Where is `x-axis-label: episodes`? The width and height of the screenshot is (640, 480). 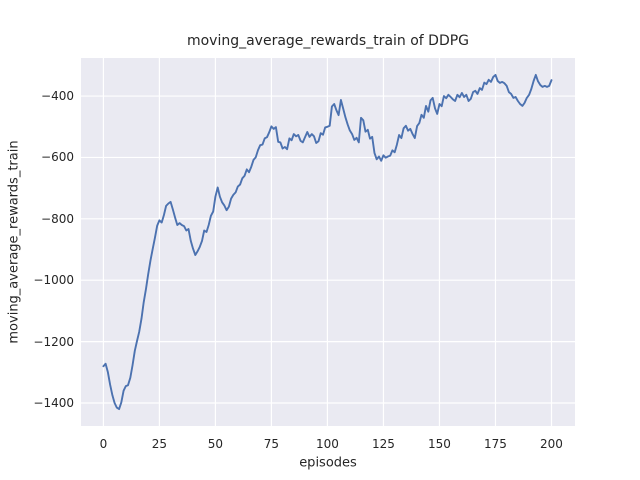 x-axis-label: episodes is located at coordinates (328, 463).